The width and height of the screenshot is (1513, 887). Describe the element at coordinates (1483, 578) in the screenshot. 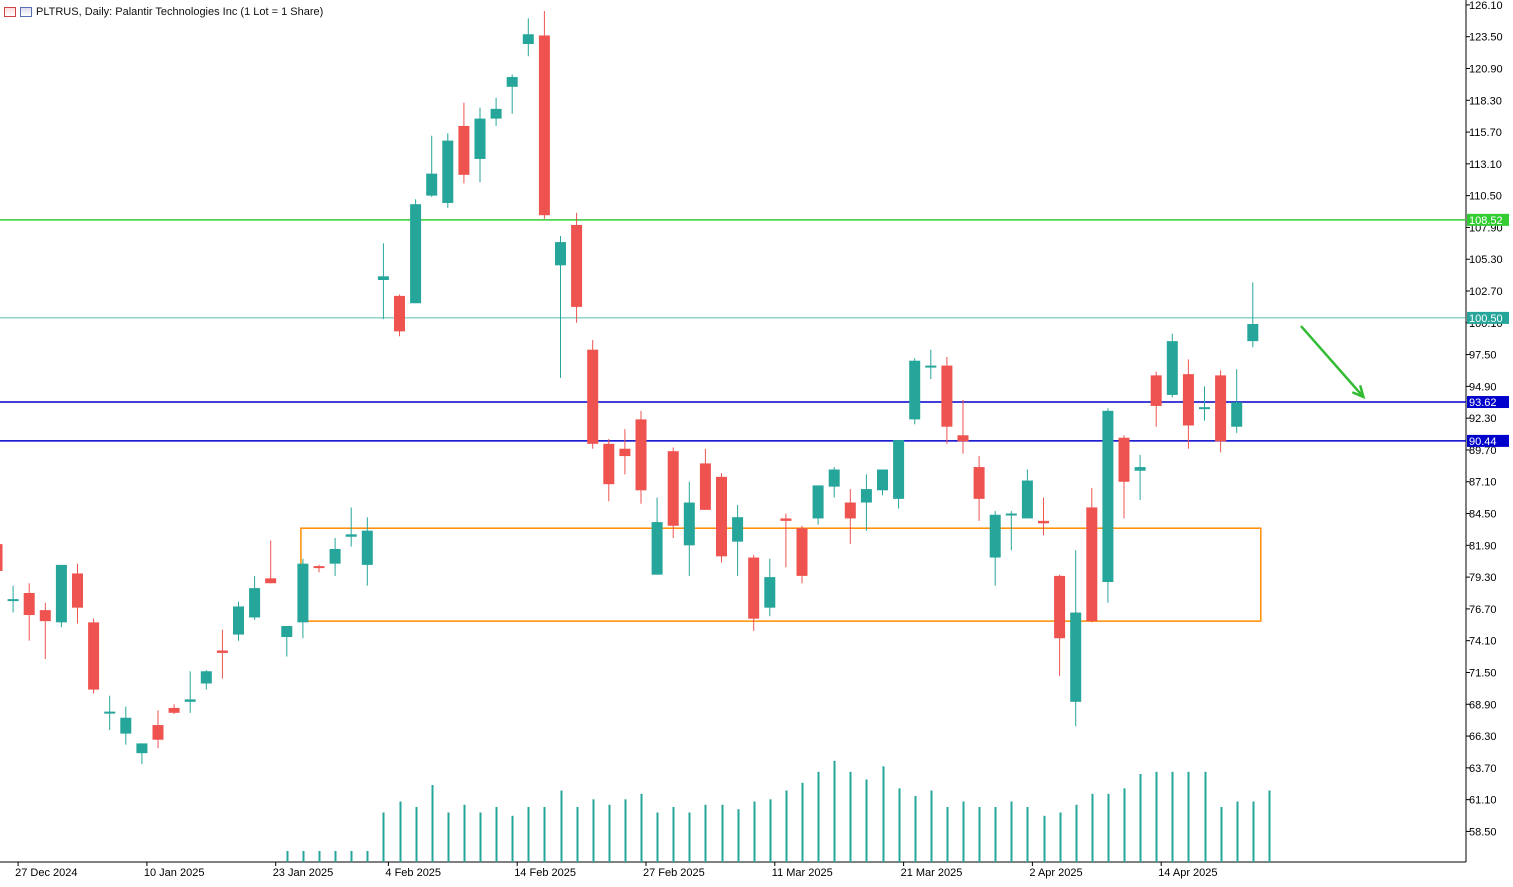

I see `price-tick-label: 79.30` at that location.